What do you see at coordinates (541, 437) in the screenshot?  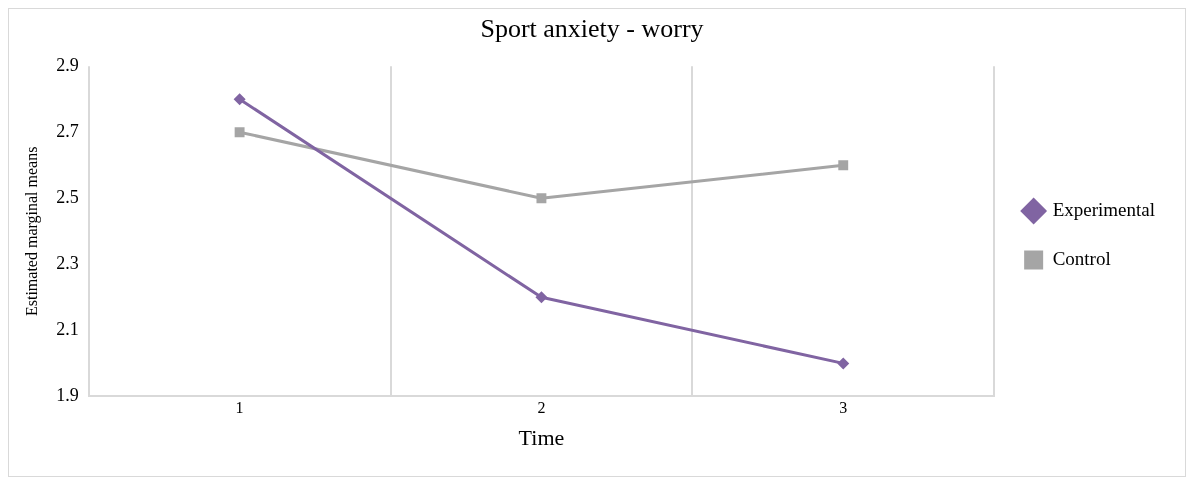 I see `x-axis-title: Time` at bounding box center [541, 437].